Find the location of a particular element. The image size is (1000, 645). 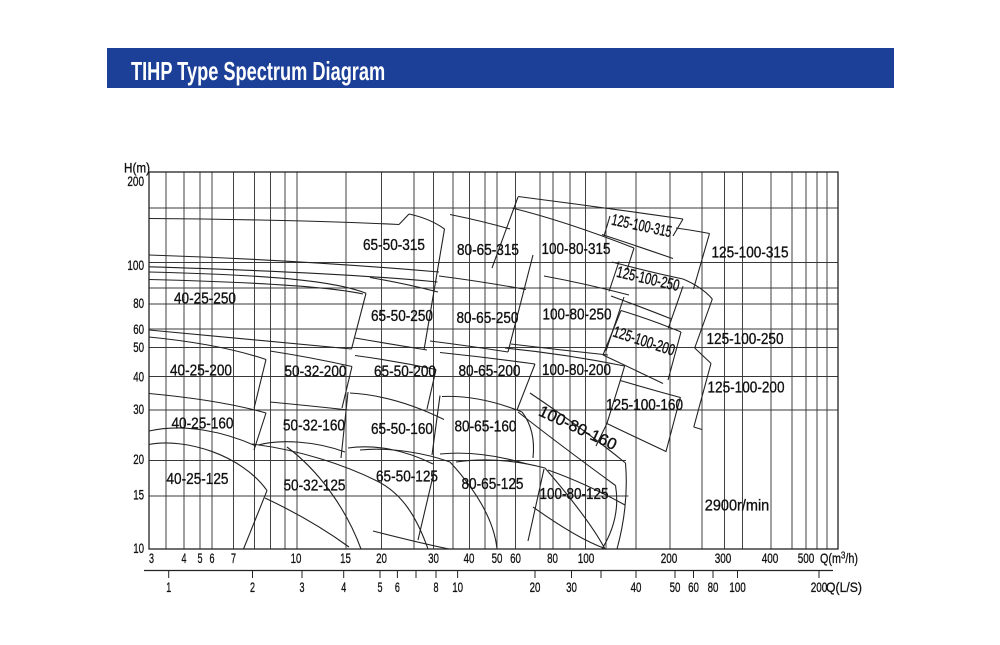

svg-text: 100-80-125 is located at coordinates (574, 494).